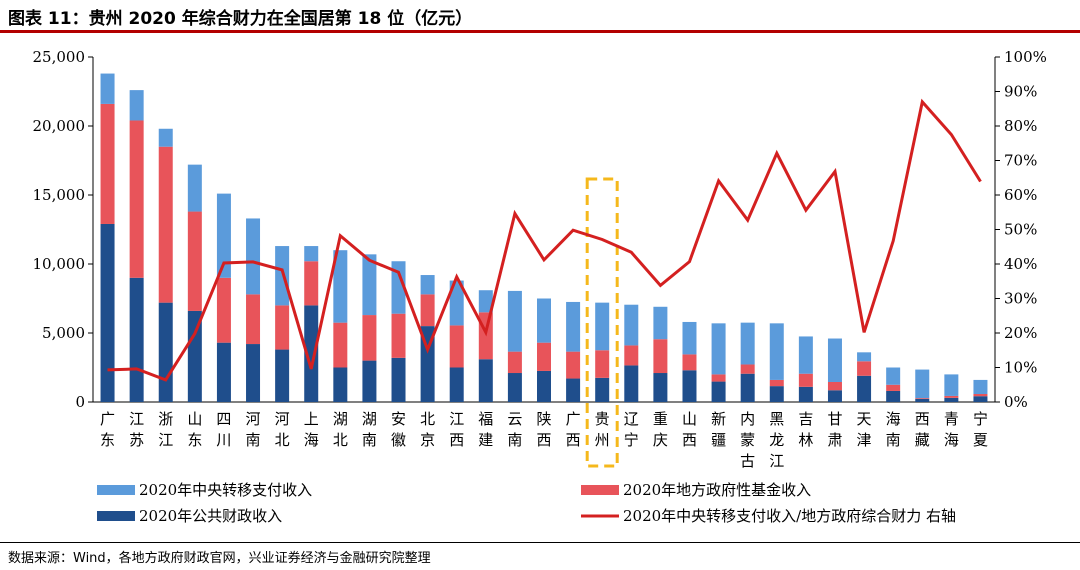  Describe the element at coordinates (951, 429) in the screenshot. I see `x-tick-label: 青海` at that location.